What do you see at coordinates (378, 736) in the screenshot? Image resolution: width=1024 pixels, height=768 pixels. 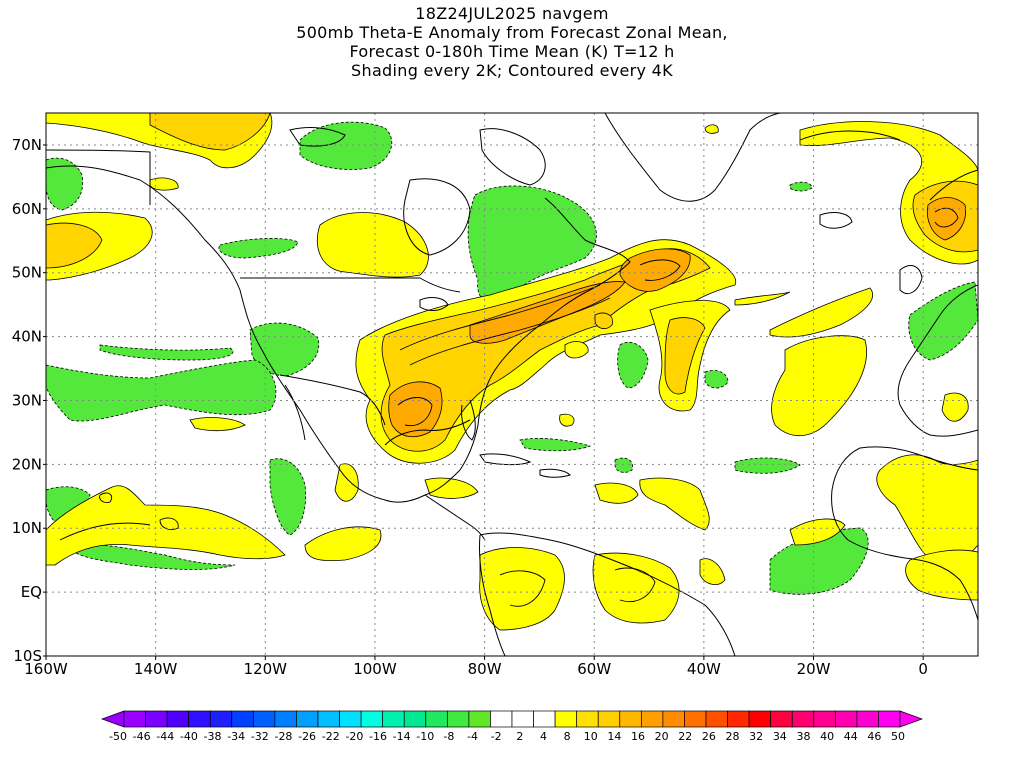 I see `colorbar-label: -16` at bounding box center [378, 736].